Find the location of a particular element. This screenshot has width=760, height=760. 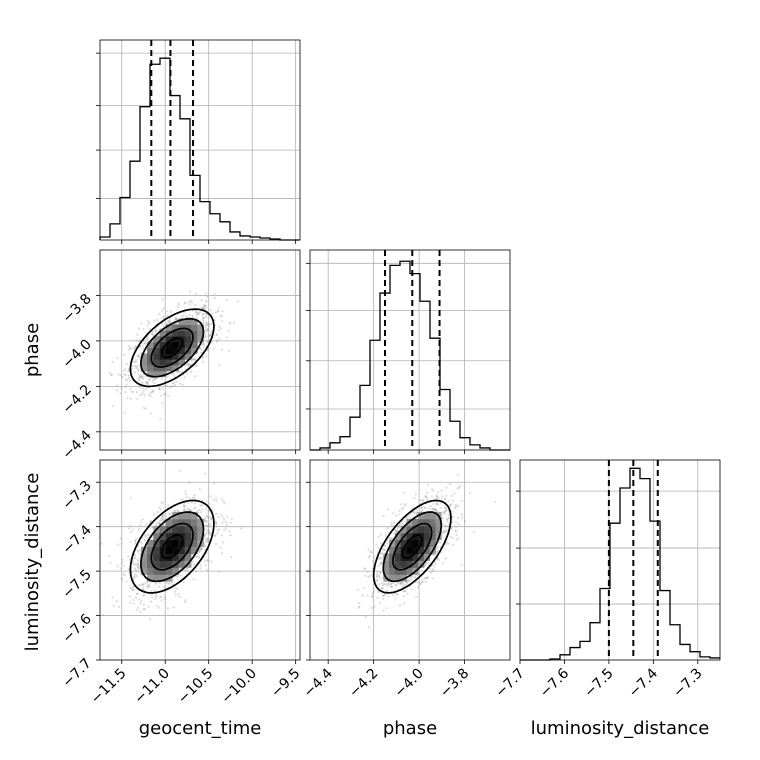

x-tick-label: −4.0 is located at coordinates (409, 683).